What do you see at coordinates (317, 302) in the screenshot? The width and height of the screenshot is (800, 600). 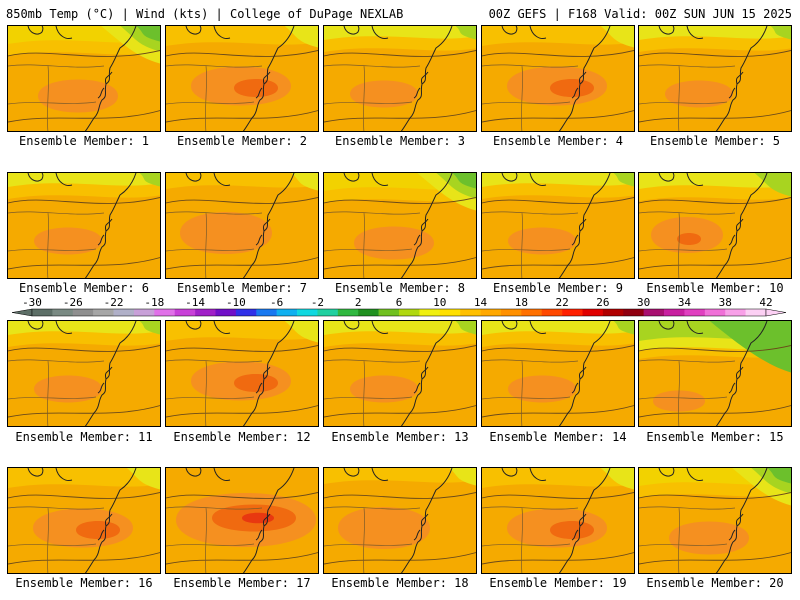 I see `colorbar-tick-label: -2` at bounding box center [317, 302].